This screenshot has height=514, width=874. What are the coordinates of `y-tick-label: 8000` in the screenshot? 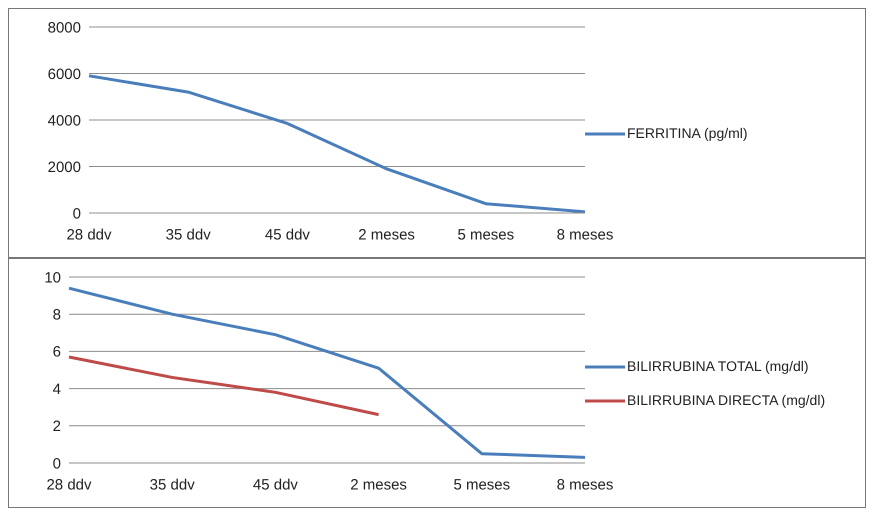 It's located at (64, 27).